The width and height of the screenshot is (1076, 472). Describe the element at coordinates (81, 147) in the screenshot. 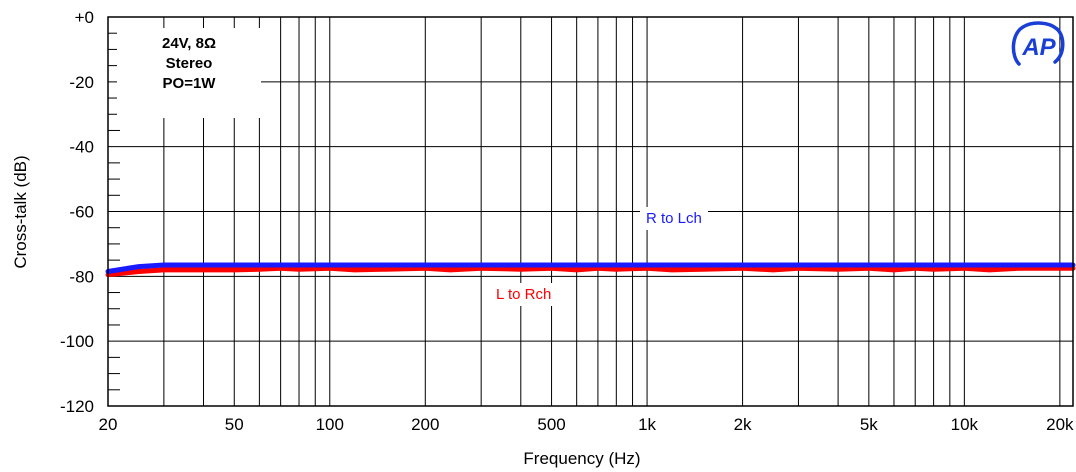

I see `y-tick-label: -40` at that location.